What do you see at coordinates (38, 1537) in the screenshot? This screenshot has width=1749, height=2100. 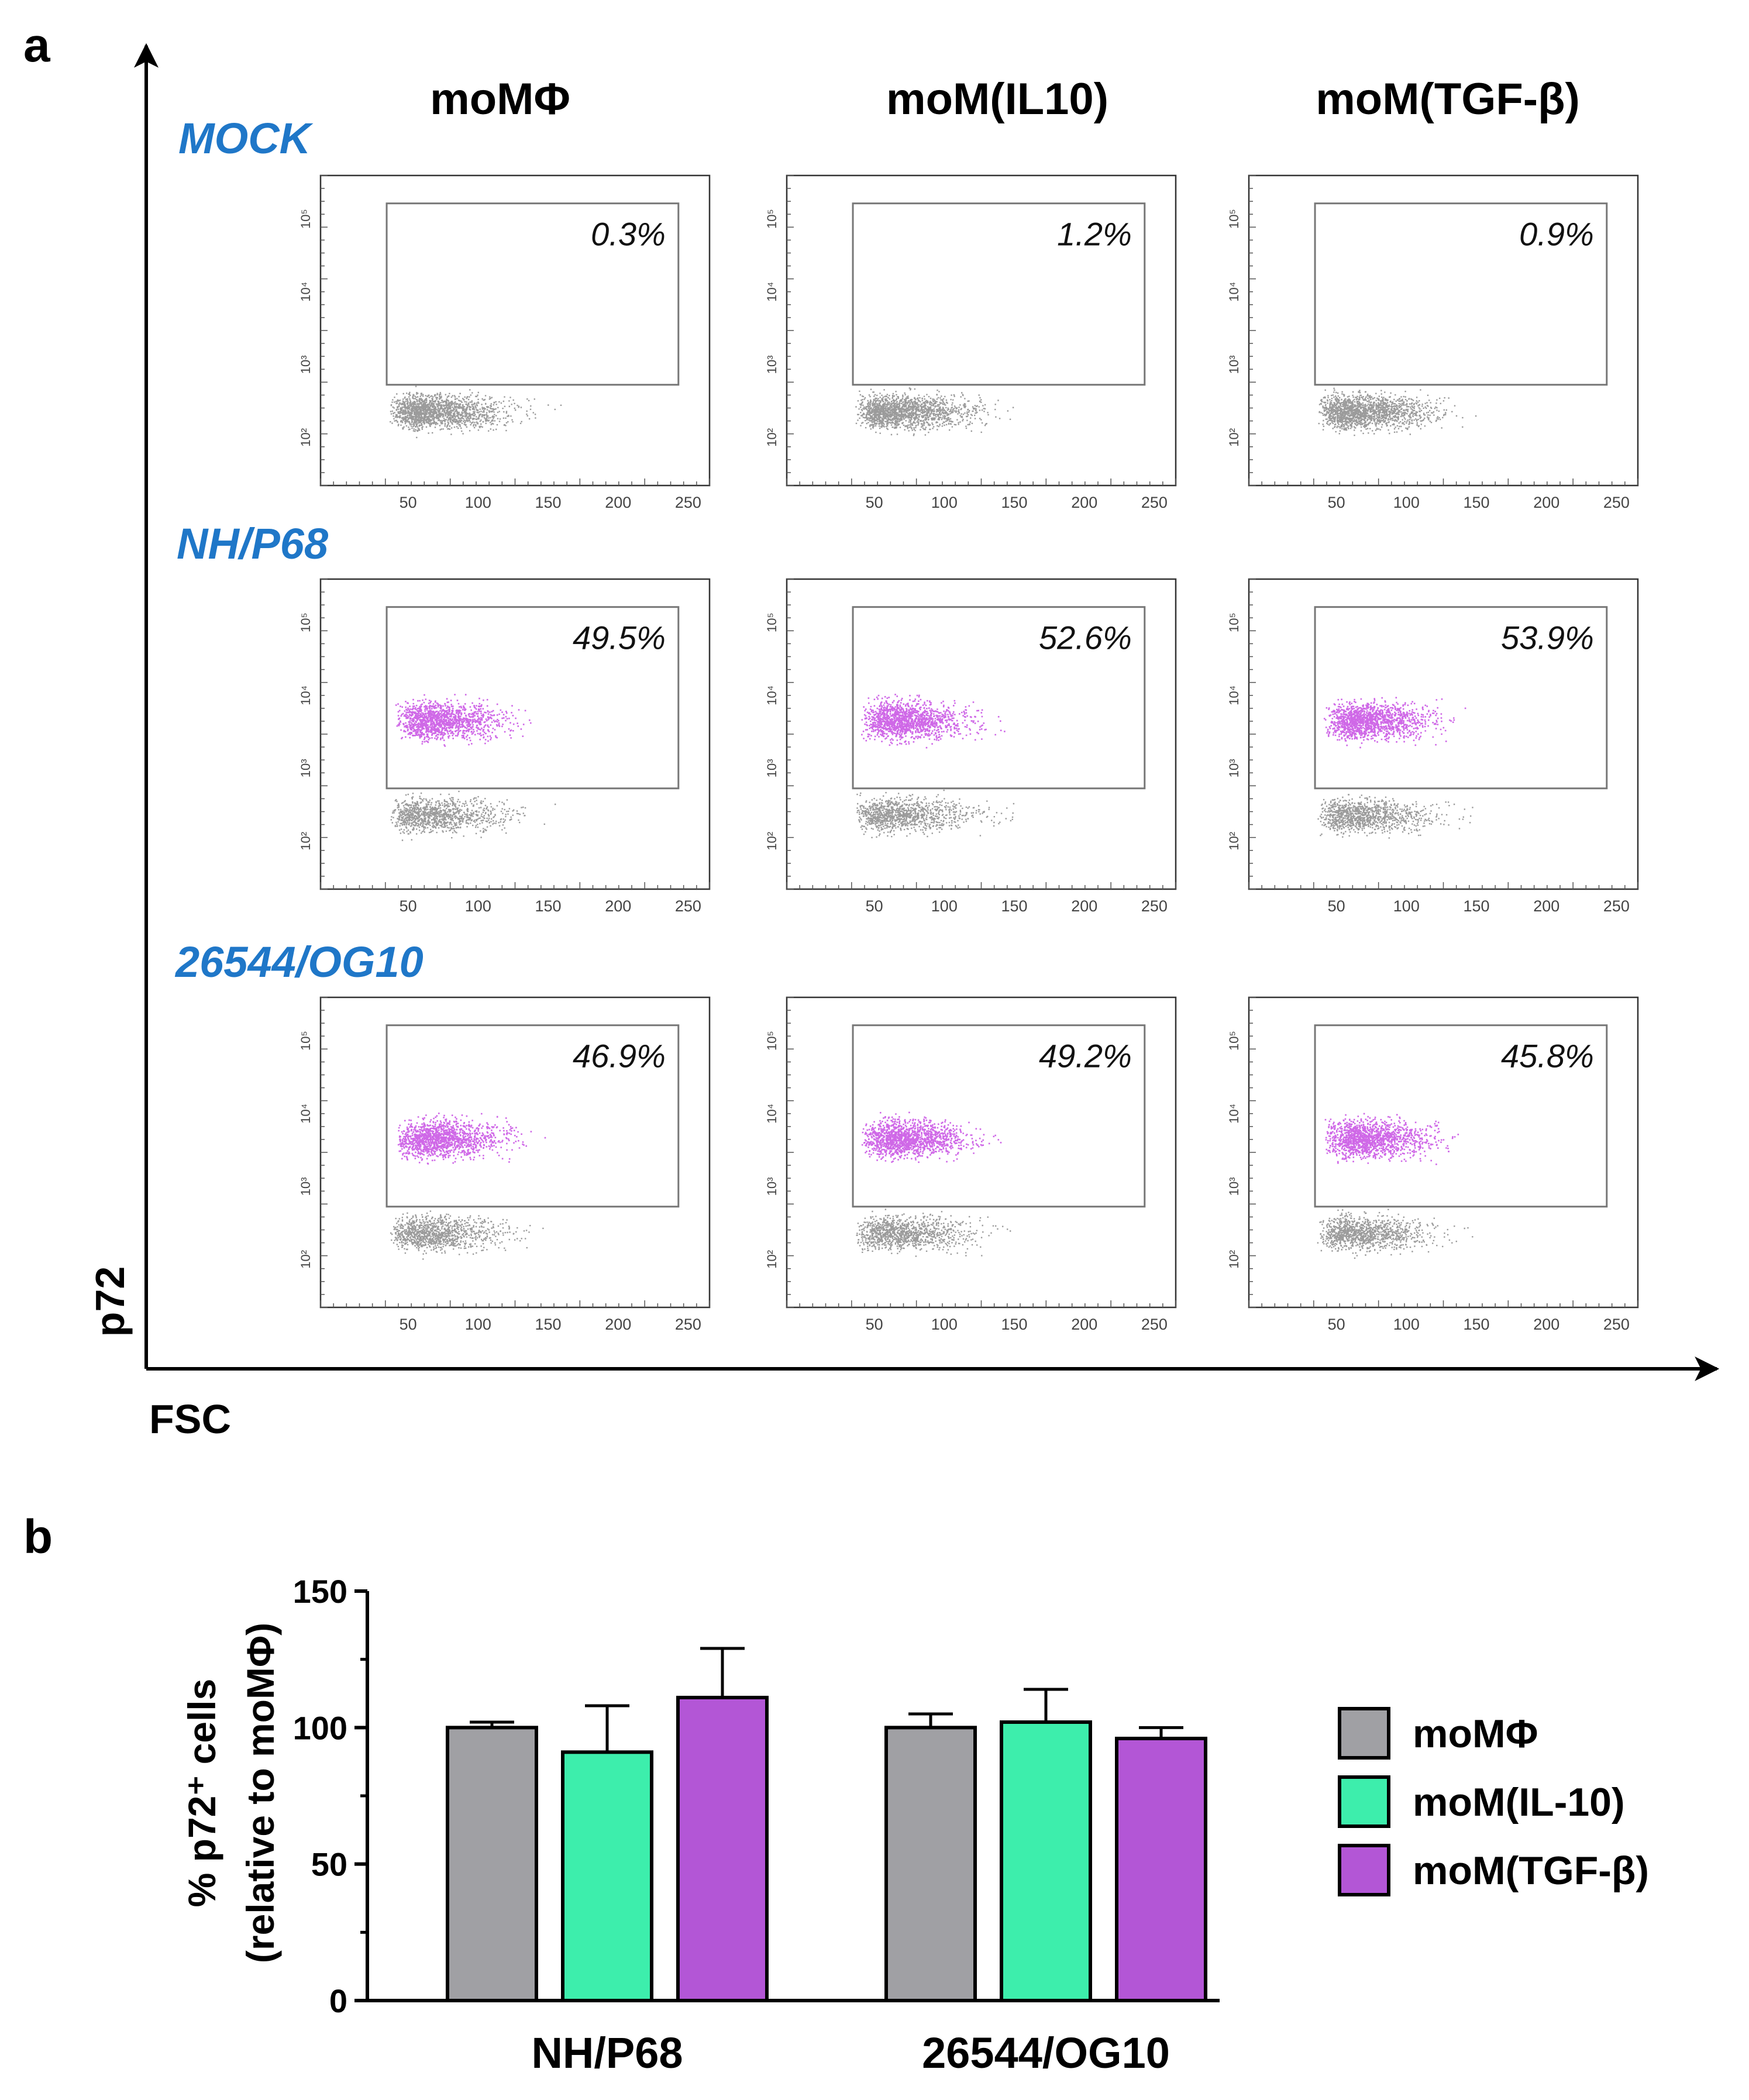 I see `panel-b-letter: b` at bounding box center [38, 1537].